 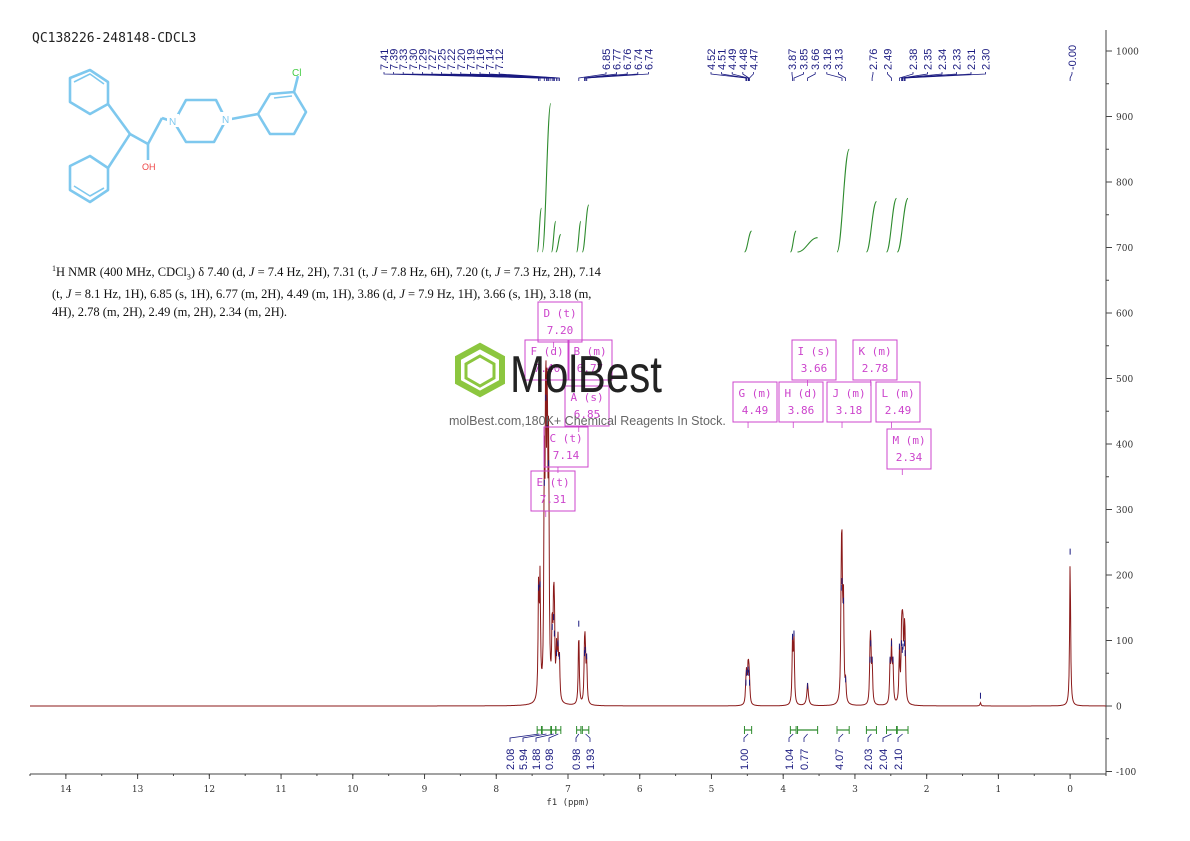 I want to click on multiplet-label: H (d), so click(x=800, y=393).